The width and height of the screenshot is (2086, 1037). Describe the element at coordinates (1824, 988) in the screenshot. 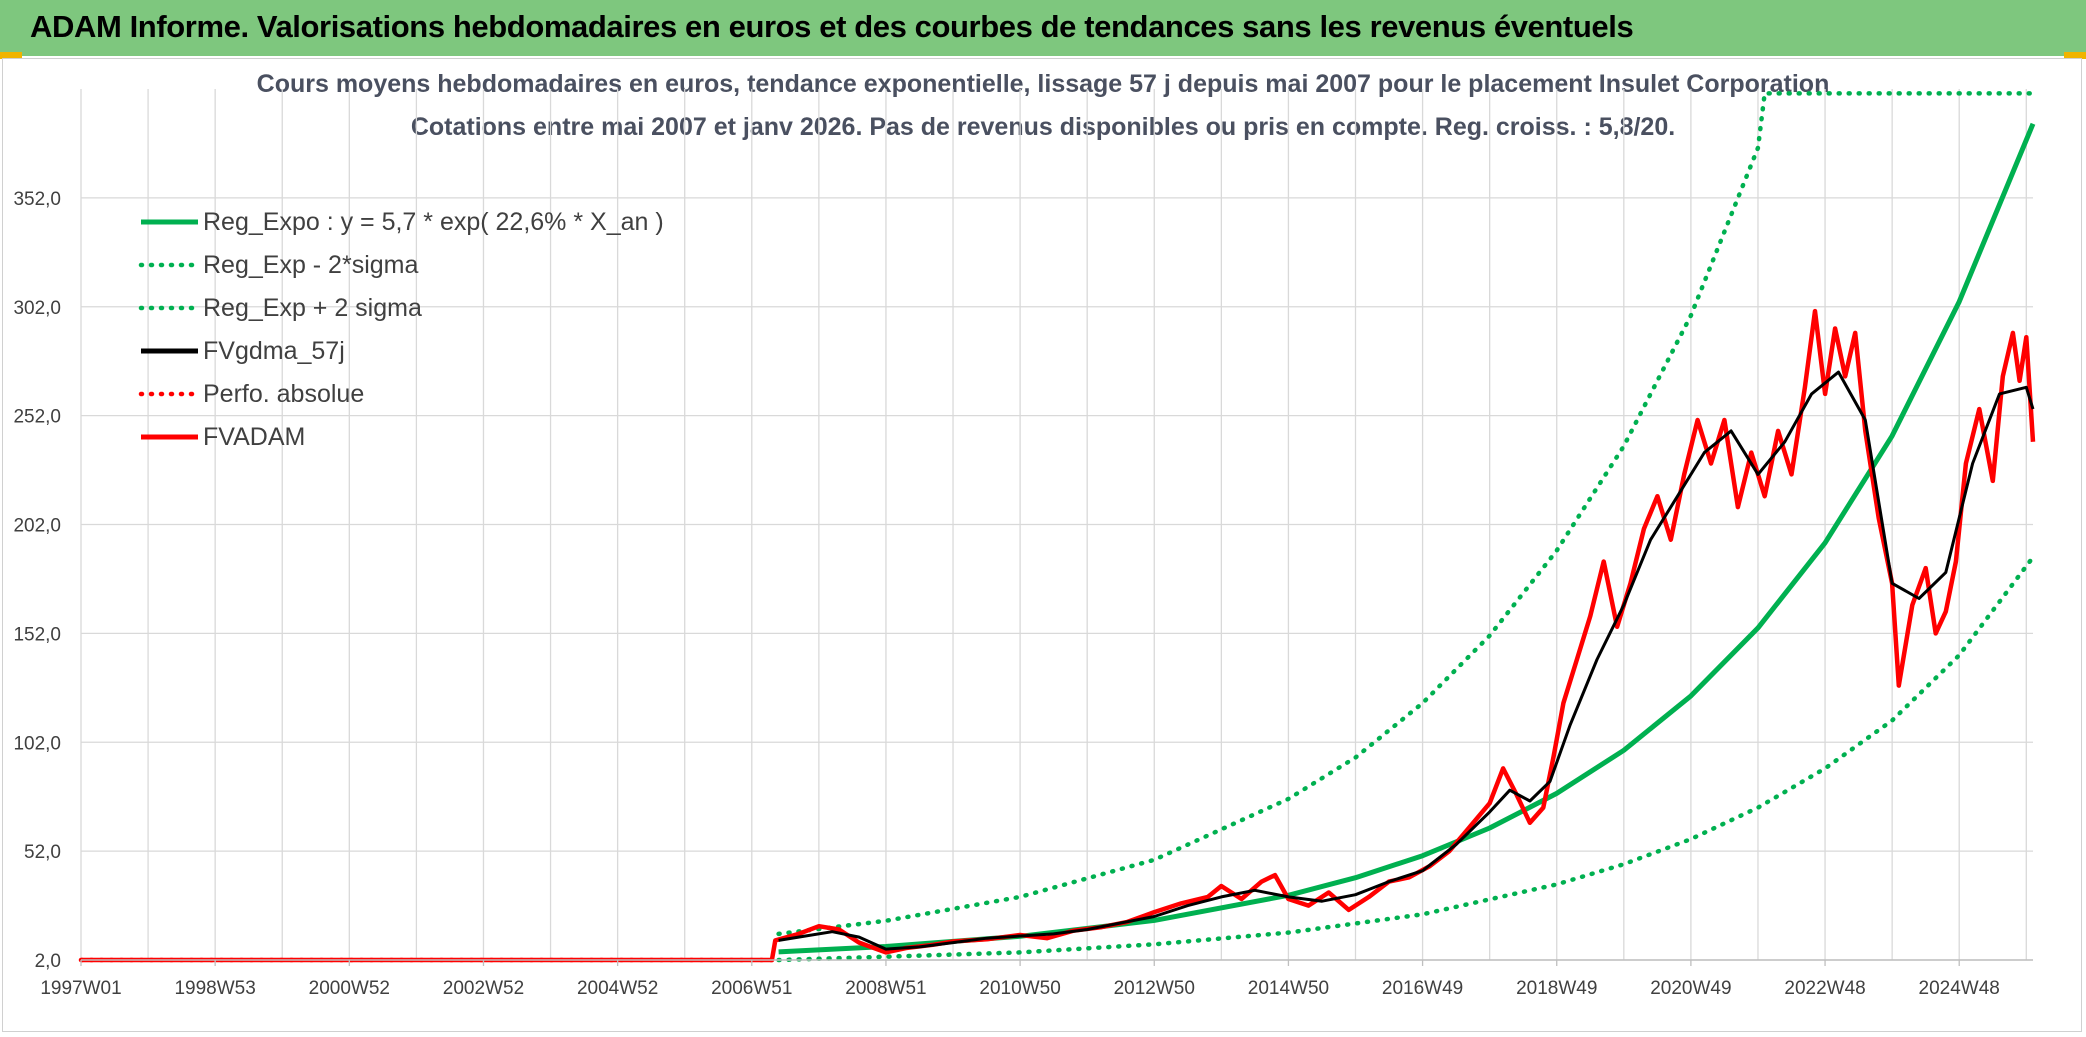

I see `x-tick-label: 2022W48` at that location.